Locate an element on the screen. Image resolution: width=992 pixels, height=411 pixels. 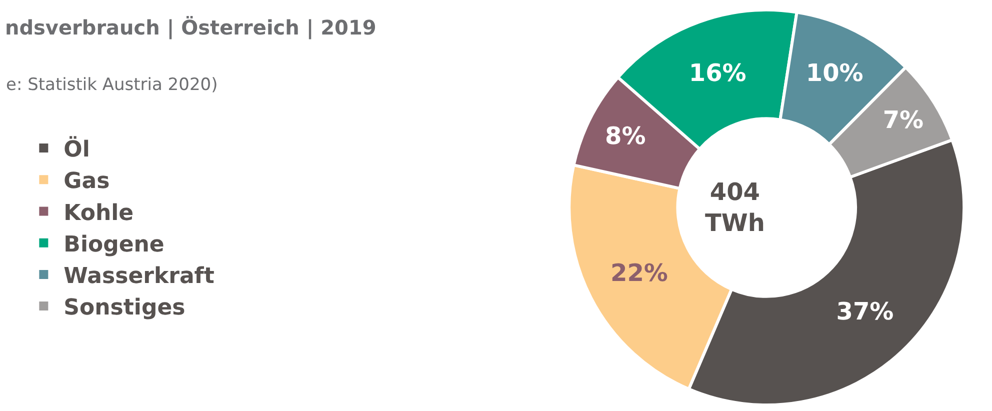
data-label: 8% is located at coordinates (625, 136).